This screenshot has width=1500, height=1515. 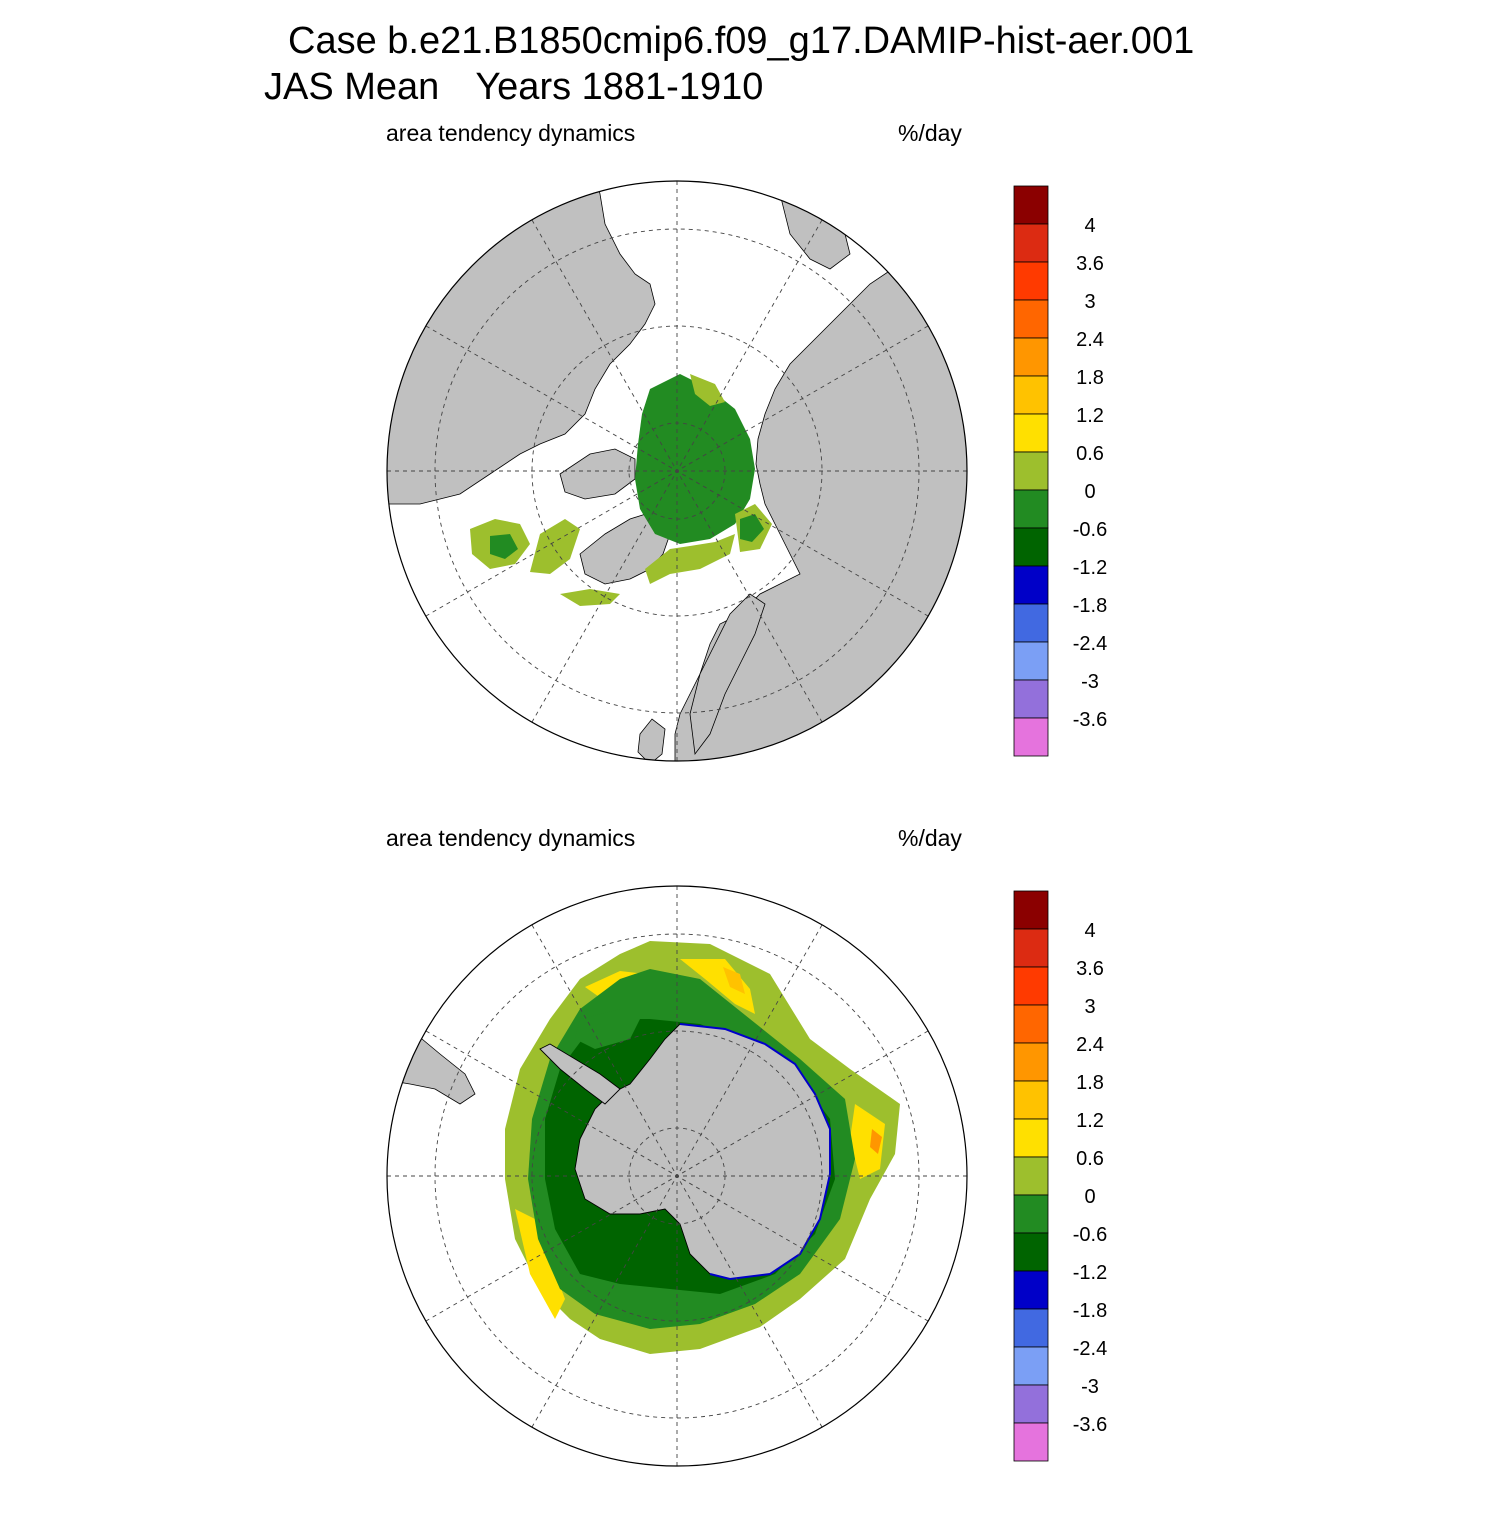 I want to click on sea-ice-hudson-bay-core, so click(x=504, y=546).